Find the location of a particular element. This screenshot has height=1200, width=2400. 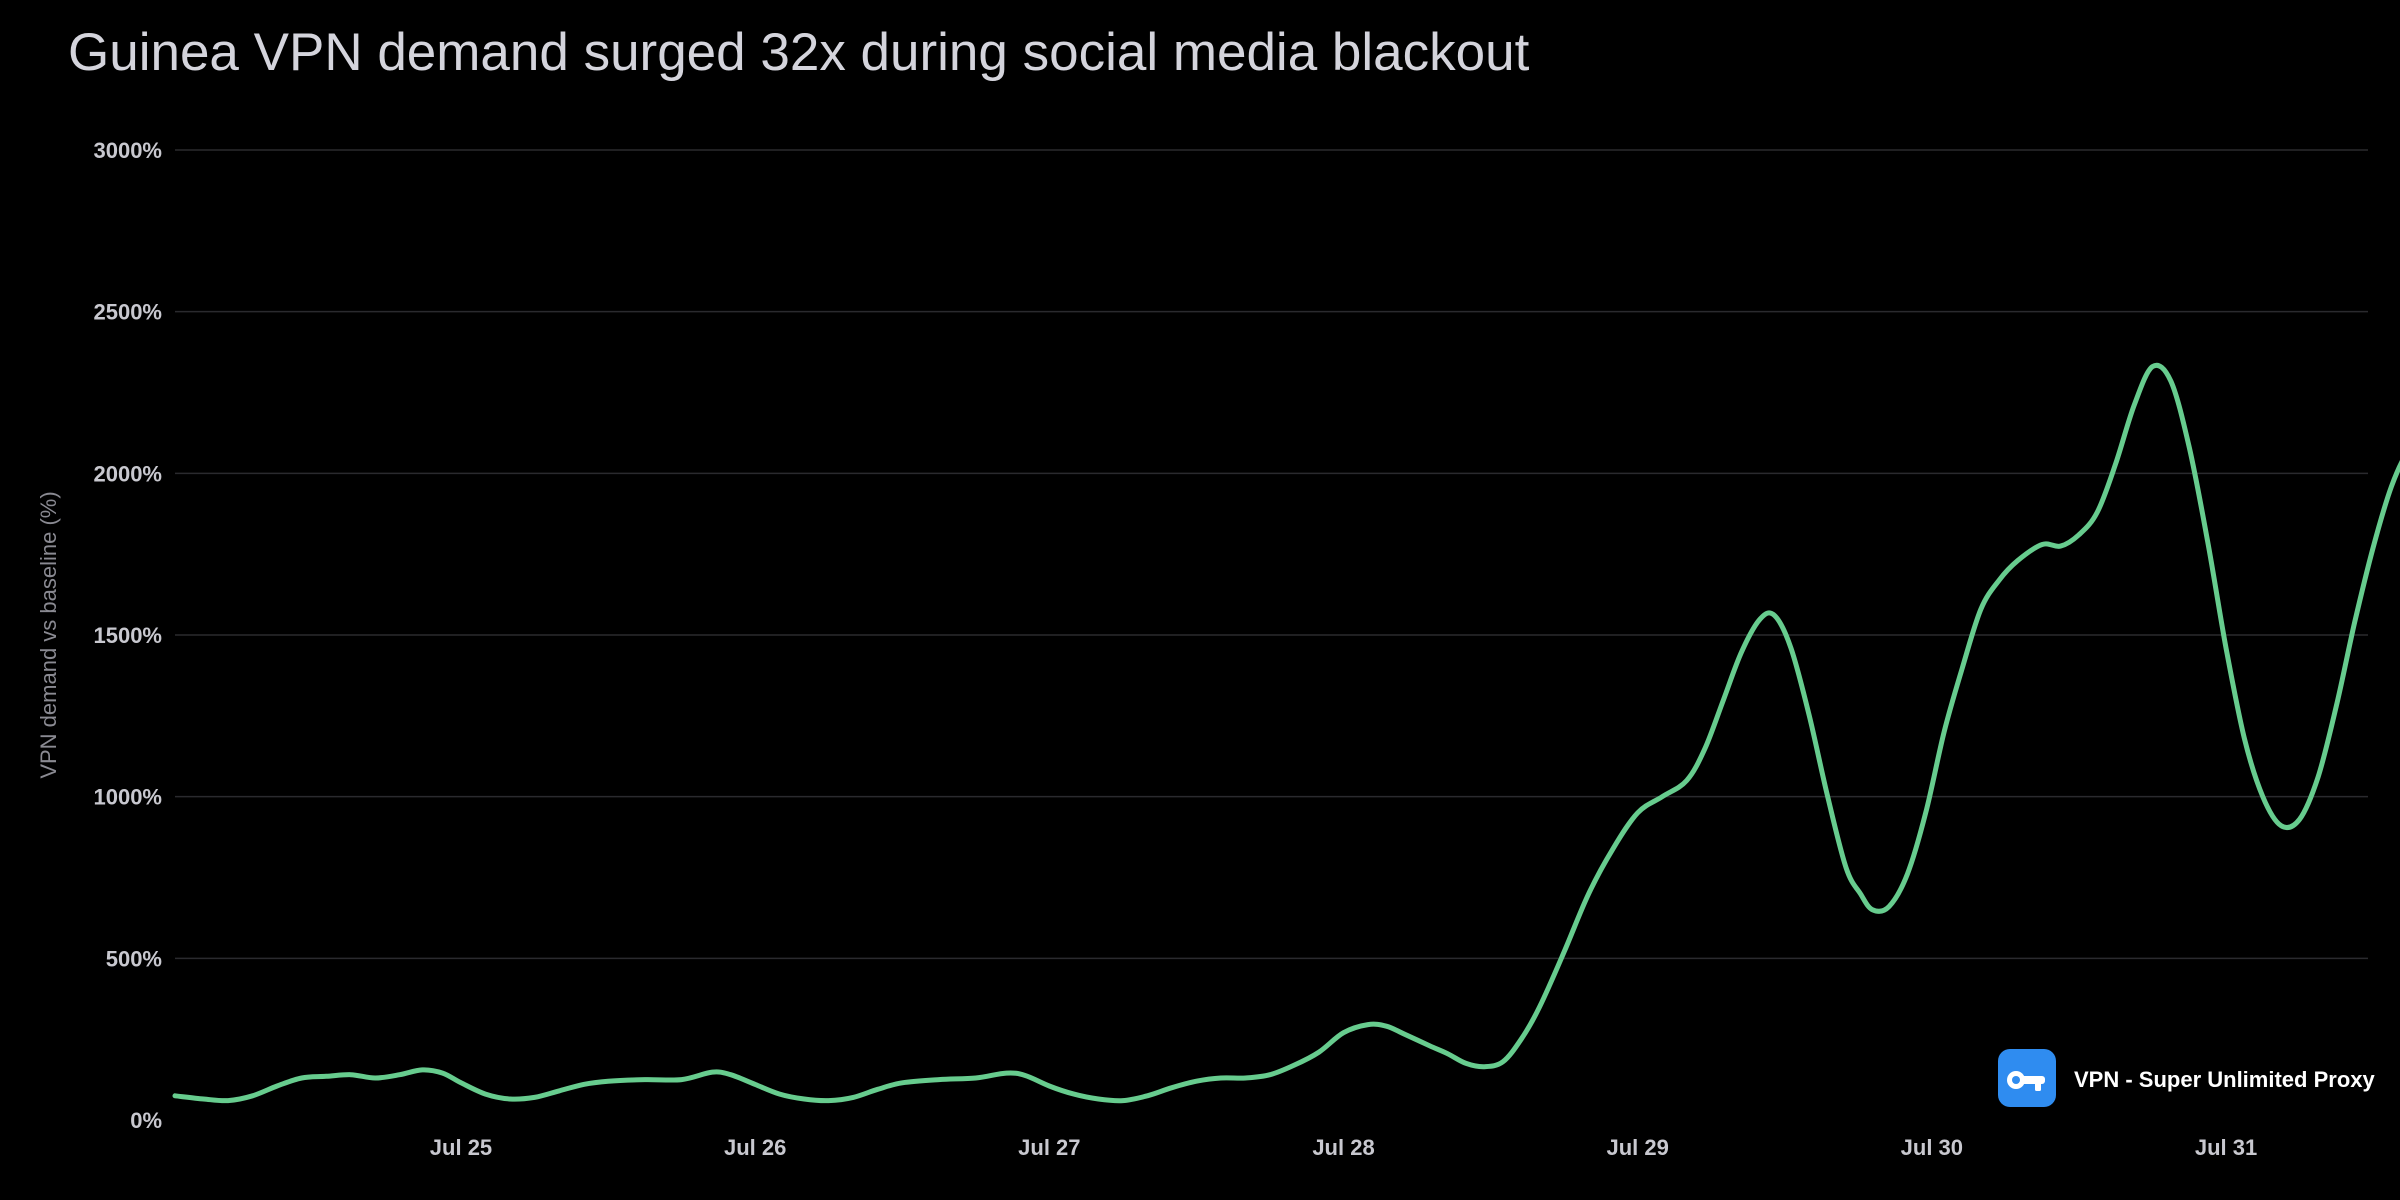

y-tick-label: 1500% is located at coordinates (127, 635).